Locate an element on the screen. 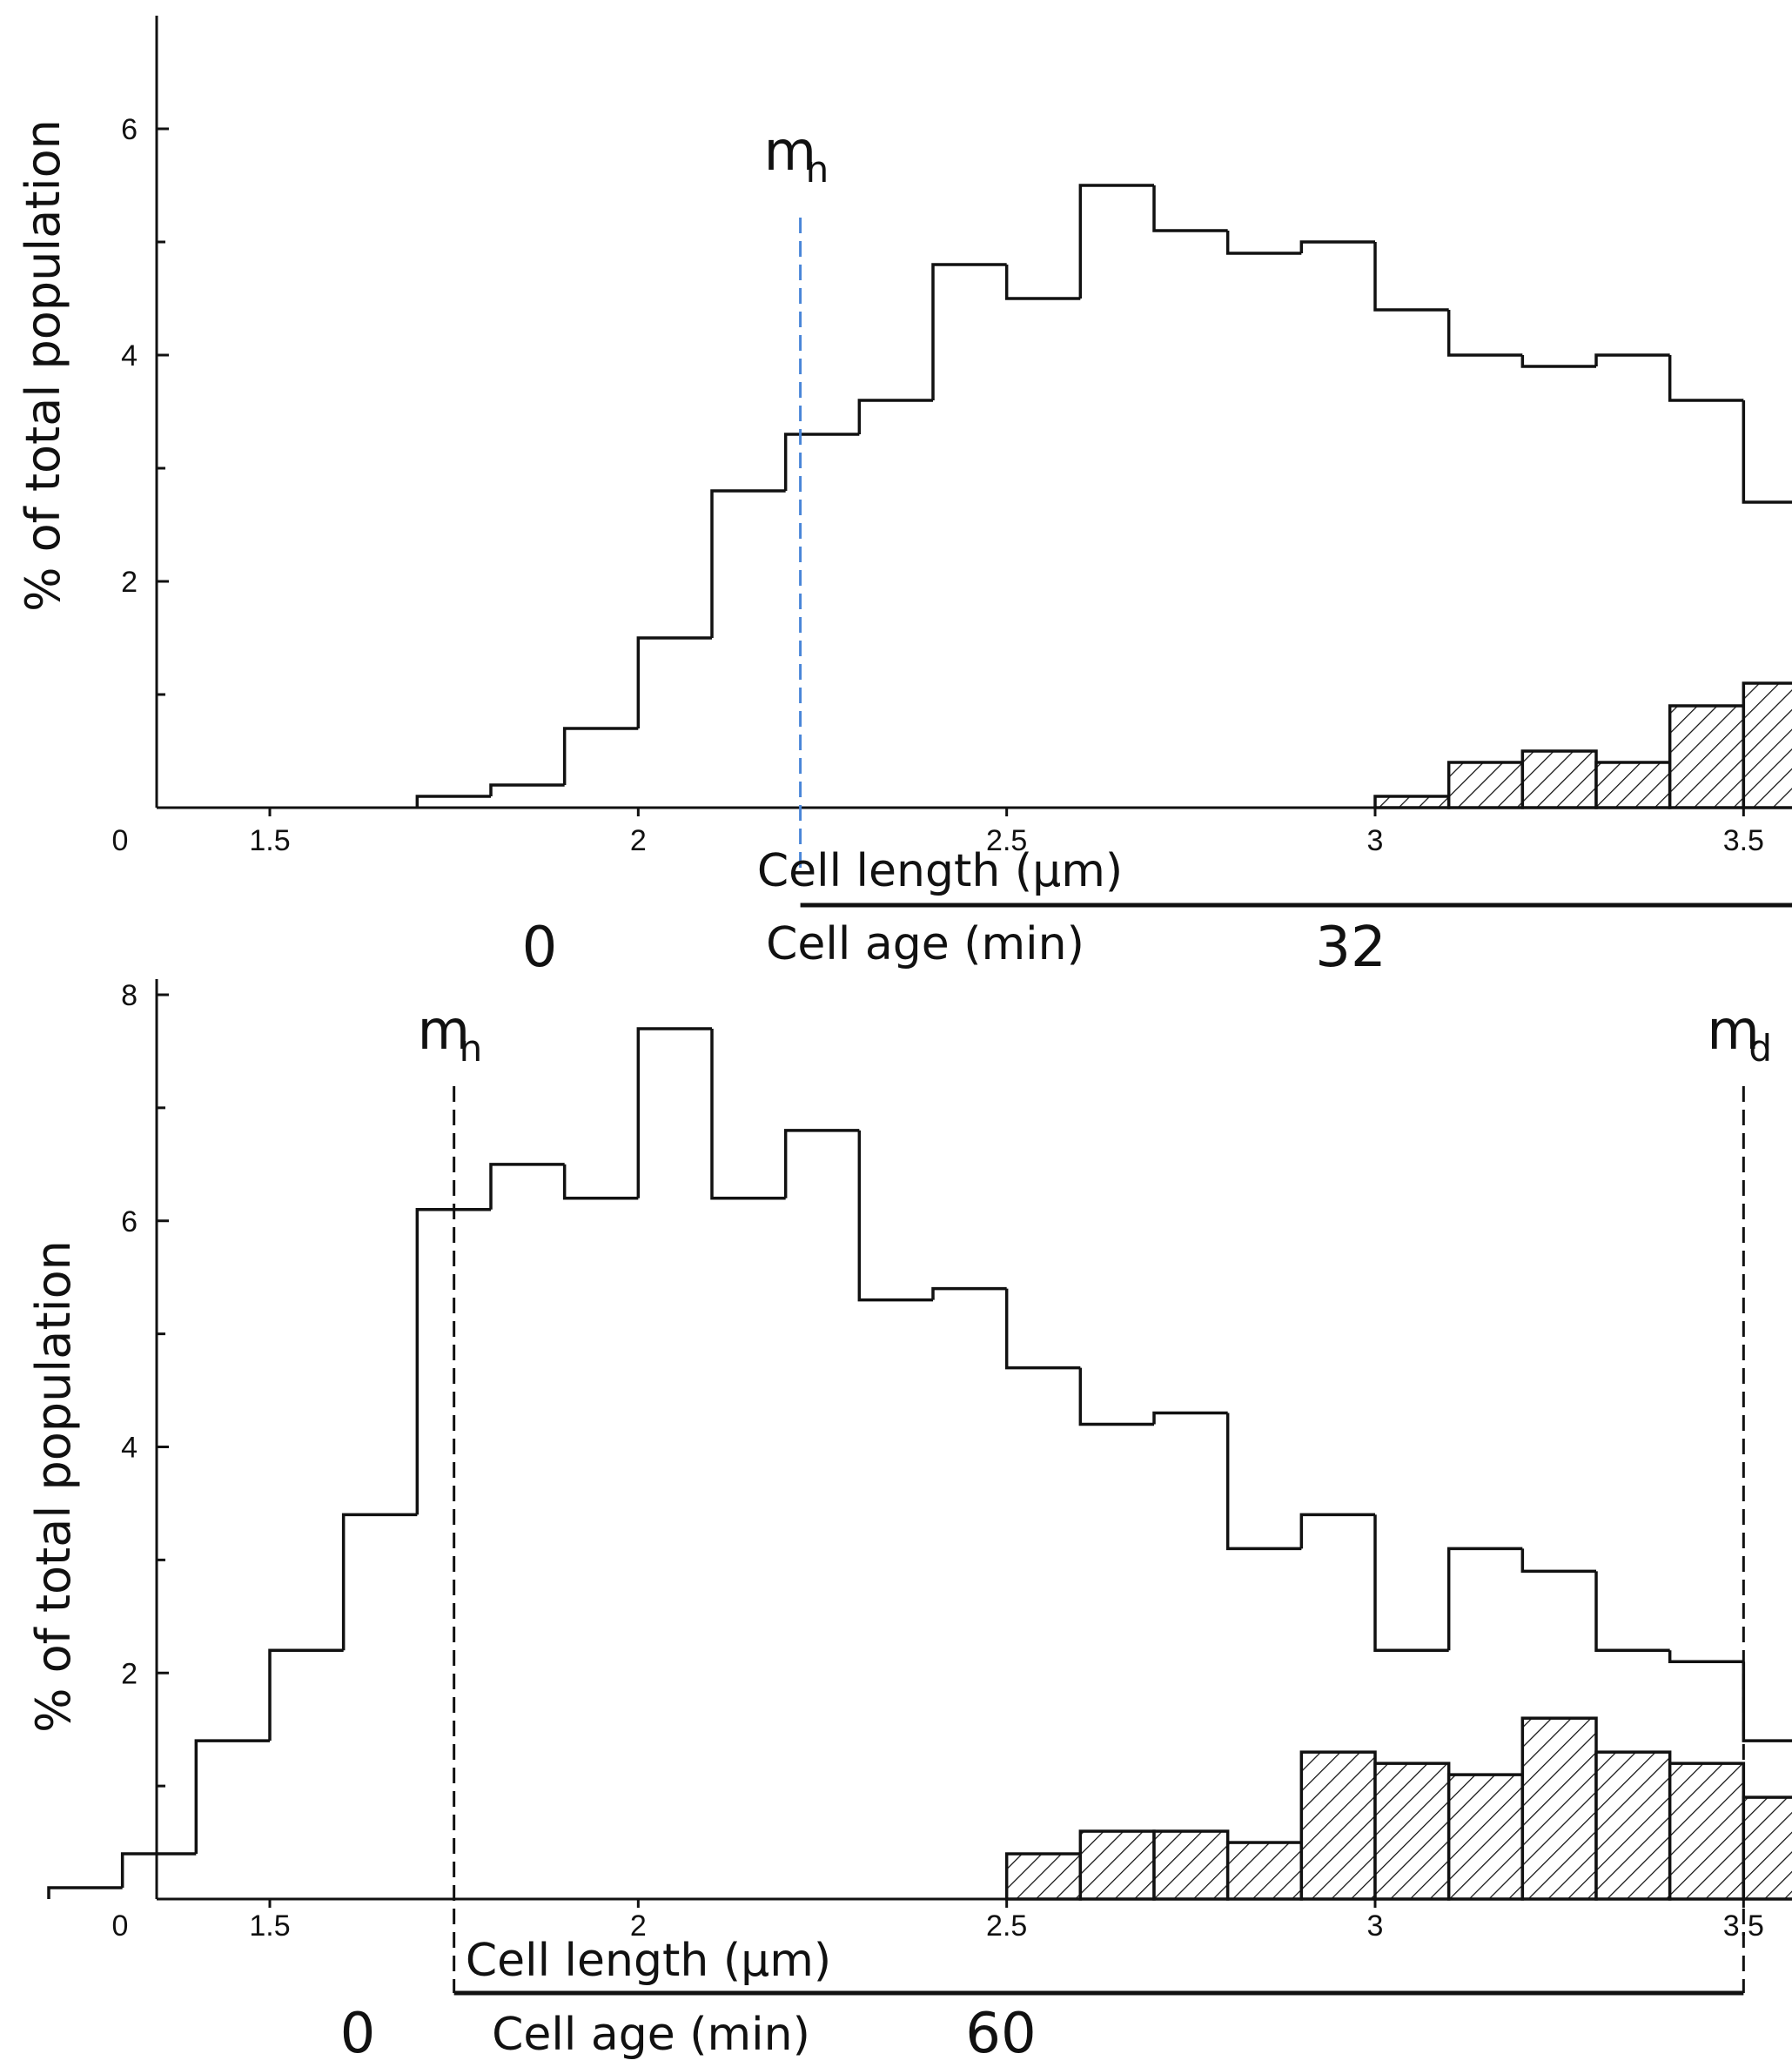 The image size is (1792, 2067). top-hatched-histogram is located at coordinates (1582, 745).